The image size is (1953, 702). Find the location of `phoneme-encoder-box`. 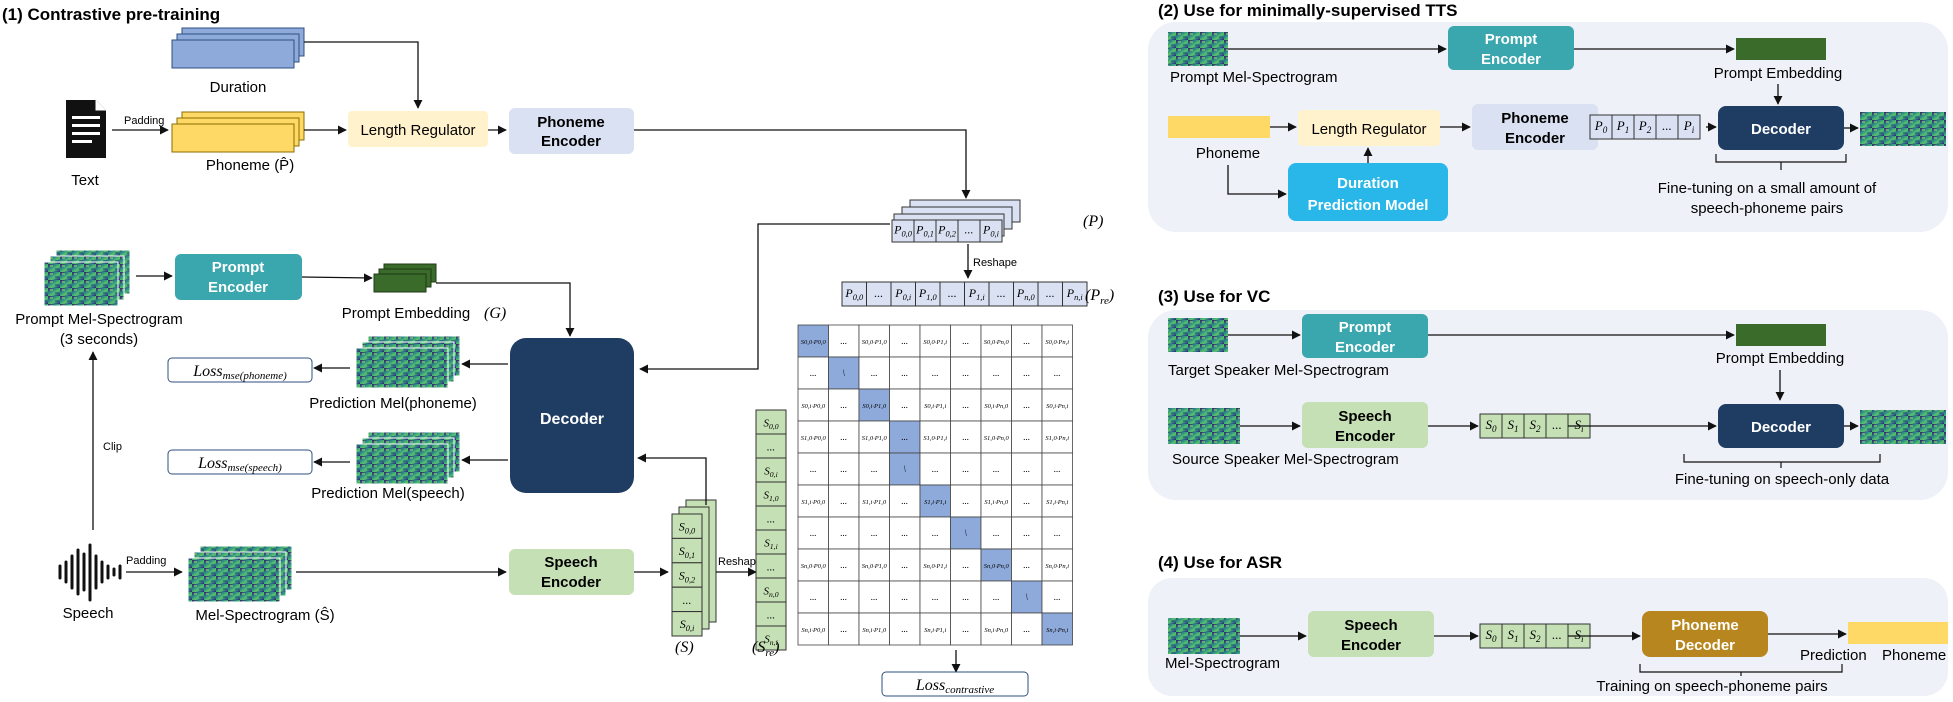

phoneme-encoder-box is located at coordinates (571, 131).